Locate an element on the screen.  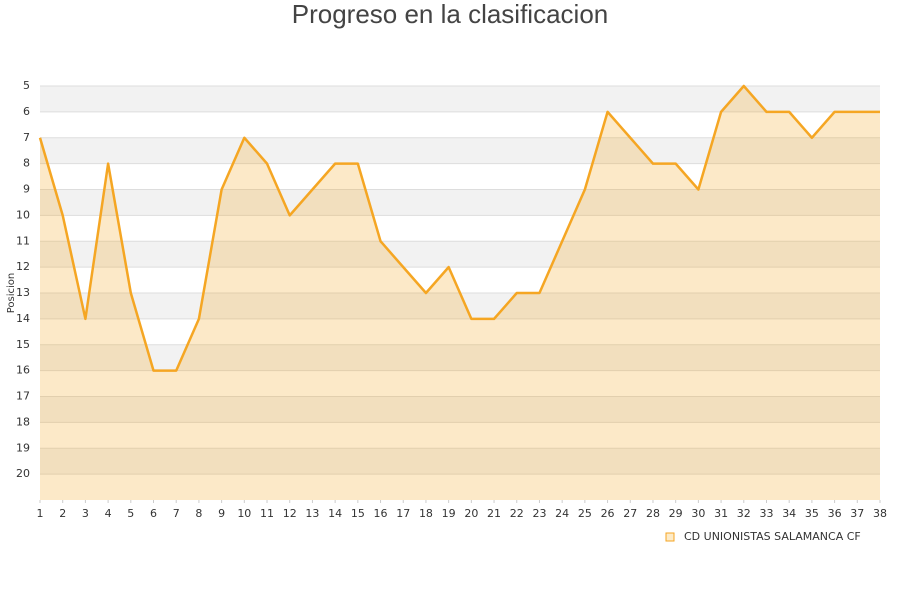
x-tick-label: 20 is located at coordinates (471, 513).